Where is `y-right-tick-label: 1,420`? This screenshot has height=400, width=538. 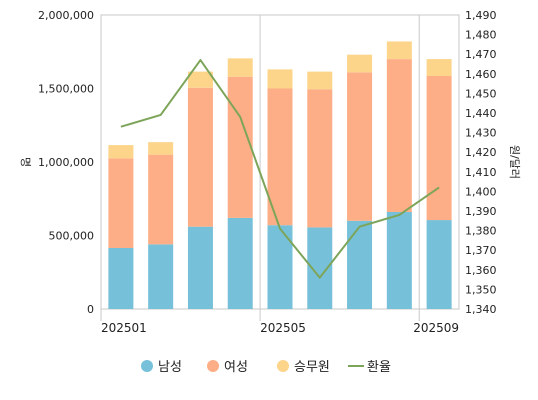
y-right-tick-label: 1,420 is located at coordinates (481, 152).